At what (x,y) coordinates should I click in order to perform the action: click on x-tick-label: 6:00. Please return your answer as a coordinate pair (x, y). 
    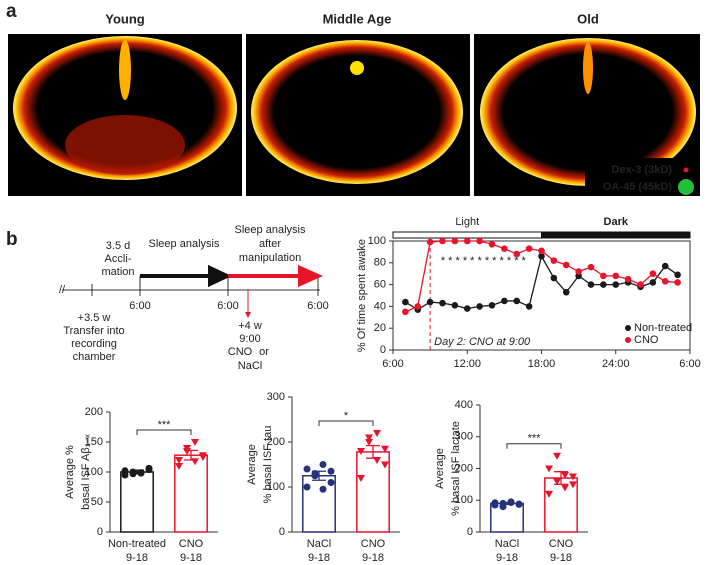
    Looking at the image, I should click on (689, 364).